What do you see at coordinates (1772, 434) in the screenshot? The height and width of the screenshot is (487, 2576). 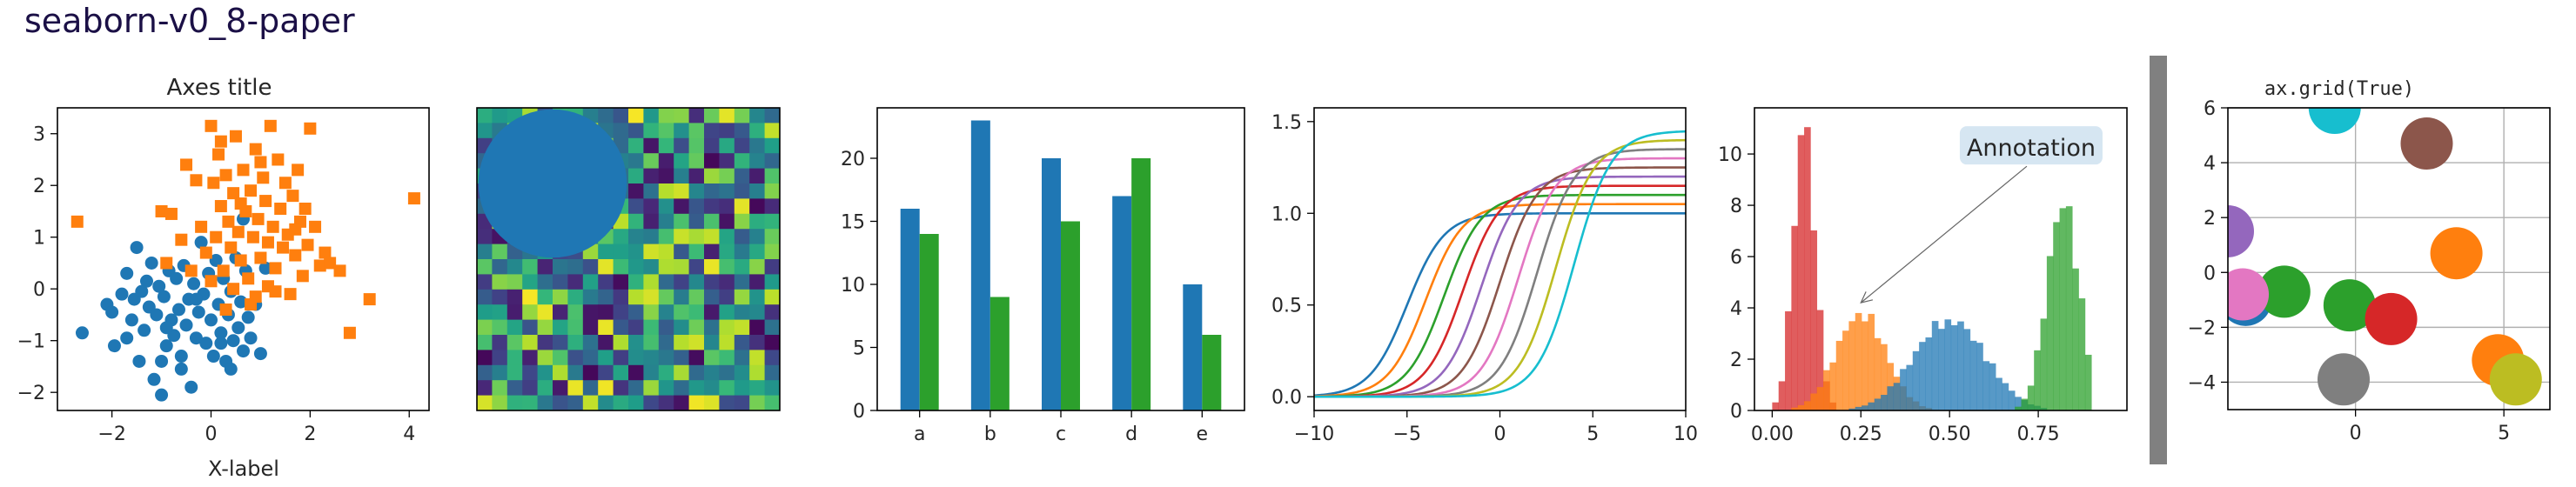 I see `x-tick-label: 0.00` at bounding box center [1772, 434].